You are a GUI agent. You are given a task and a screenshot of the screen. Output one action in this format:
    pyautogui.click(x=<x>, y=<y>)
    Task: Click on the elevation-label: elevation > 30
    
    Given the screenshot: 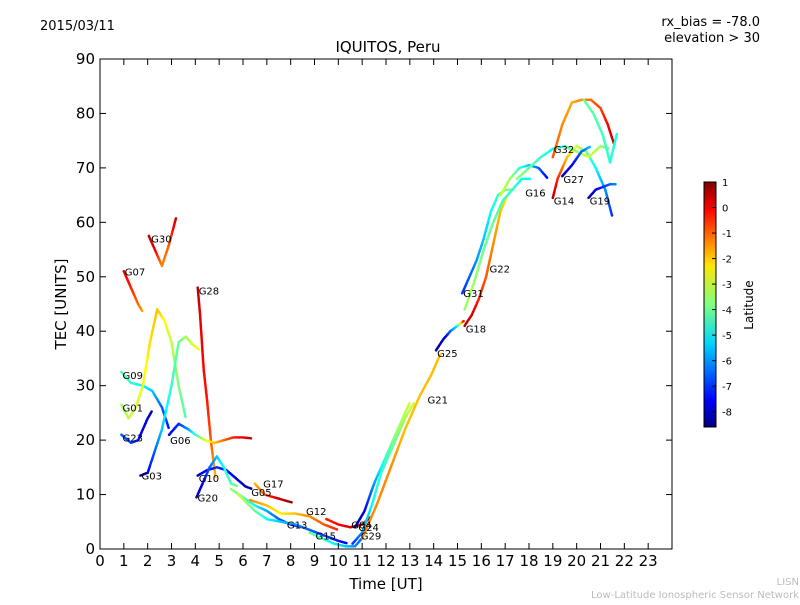 What is the action you would take?
    pyautogui.click(x=712, y=38)
    